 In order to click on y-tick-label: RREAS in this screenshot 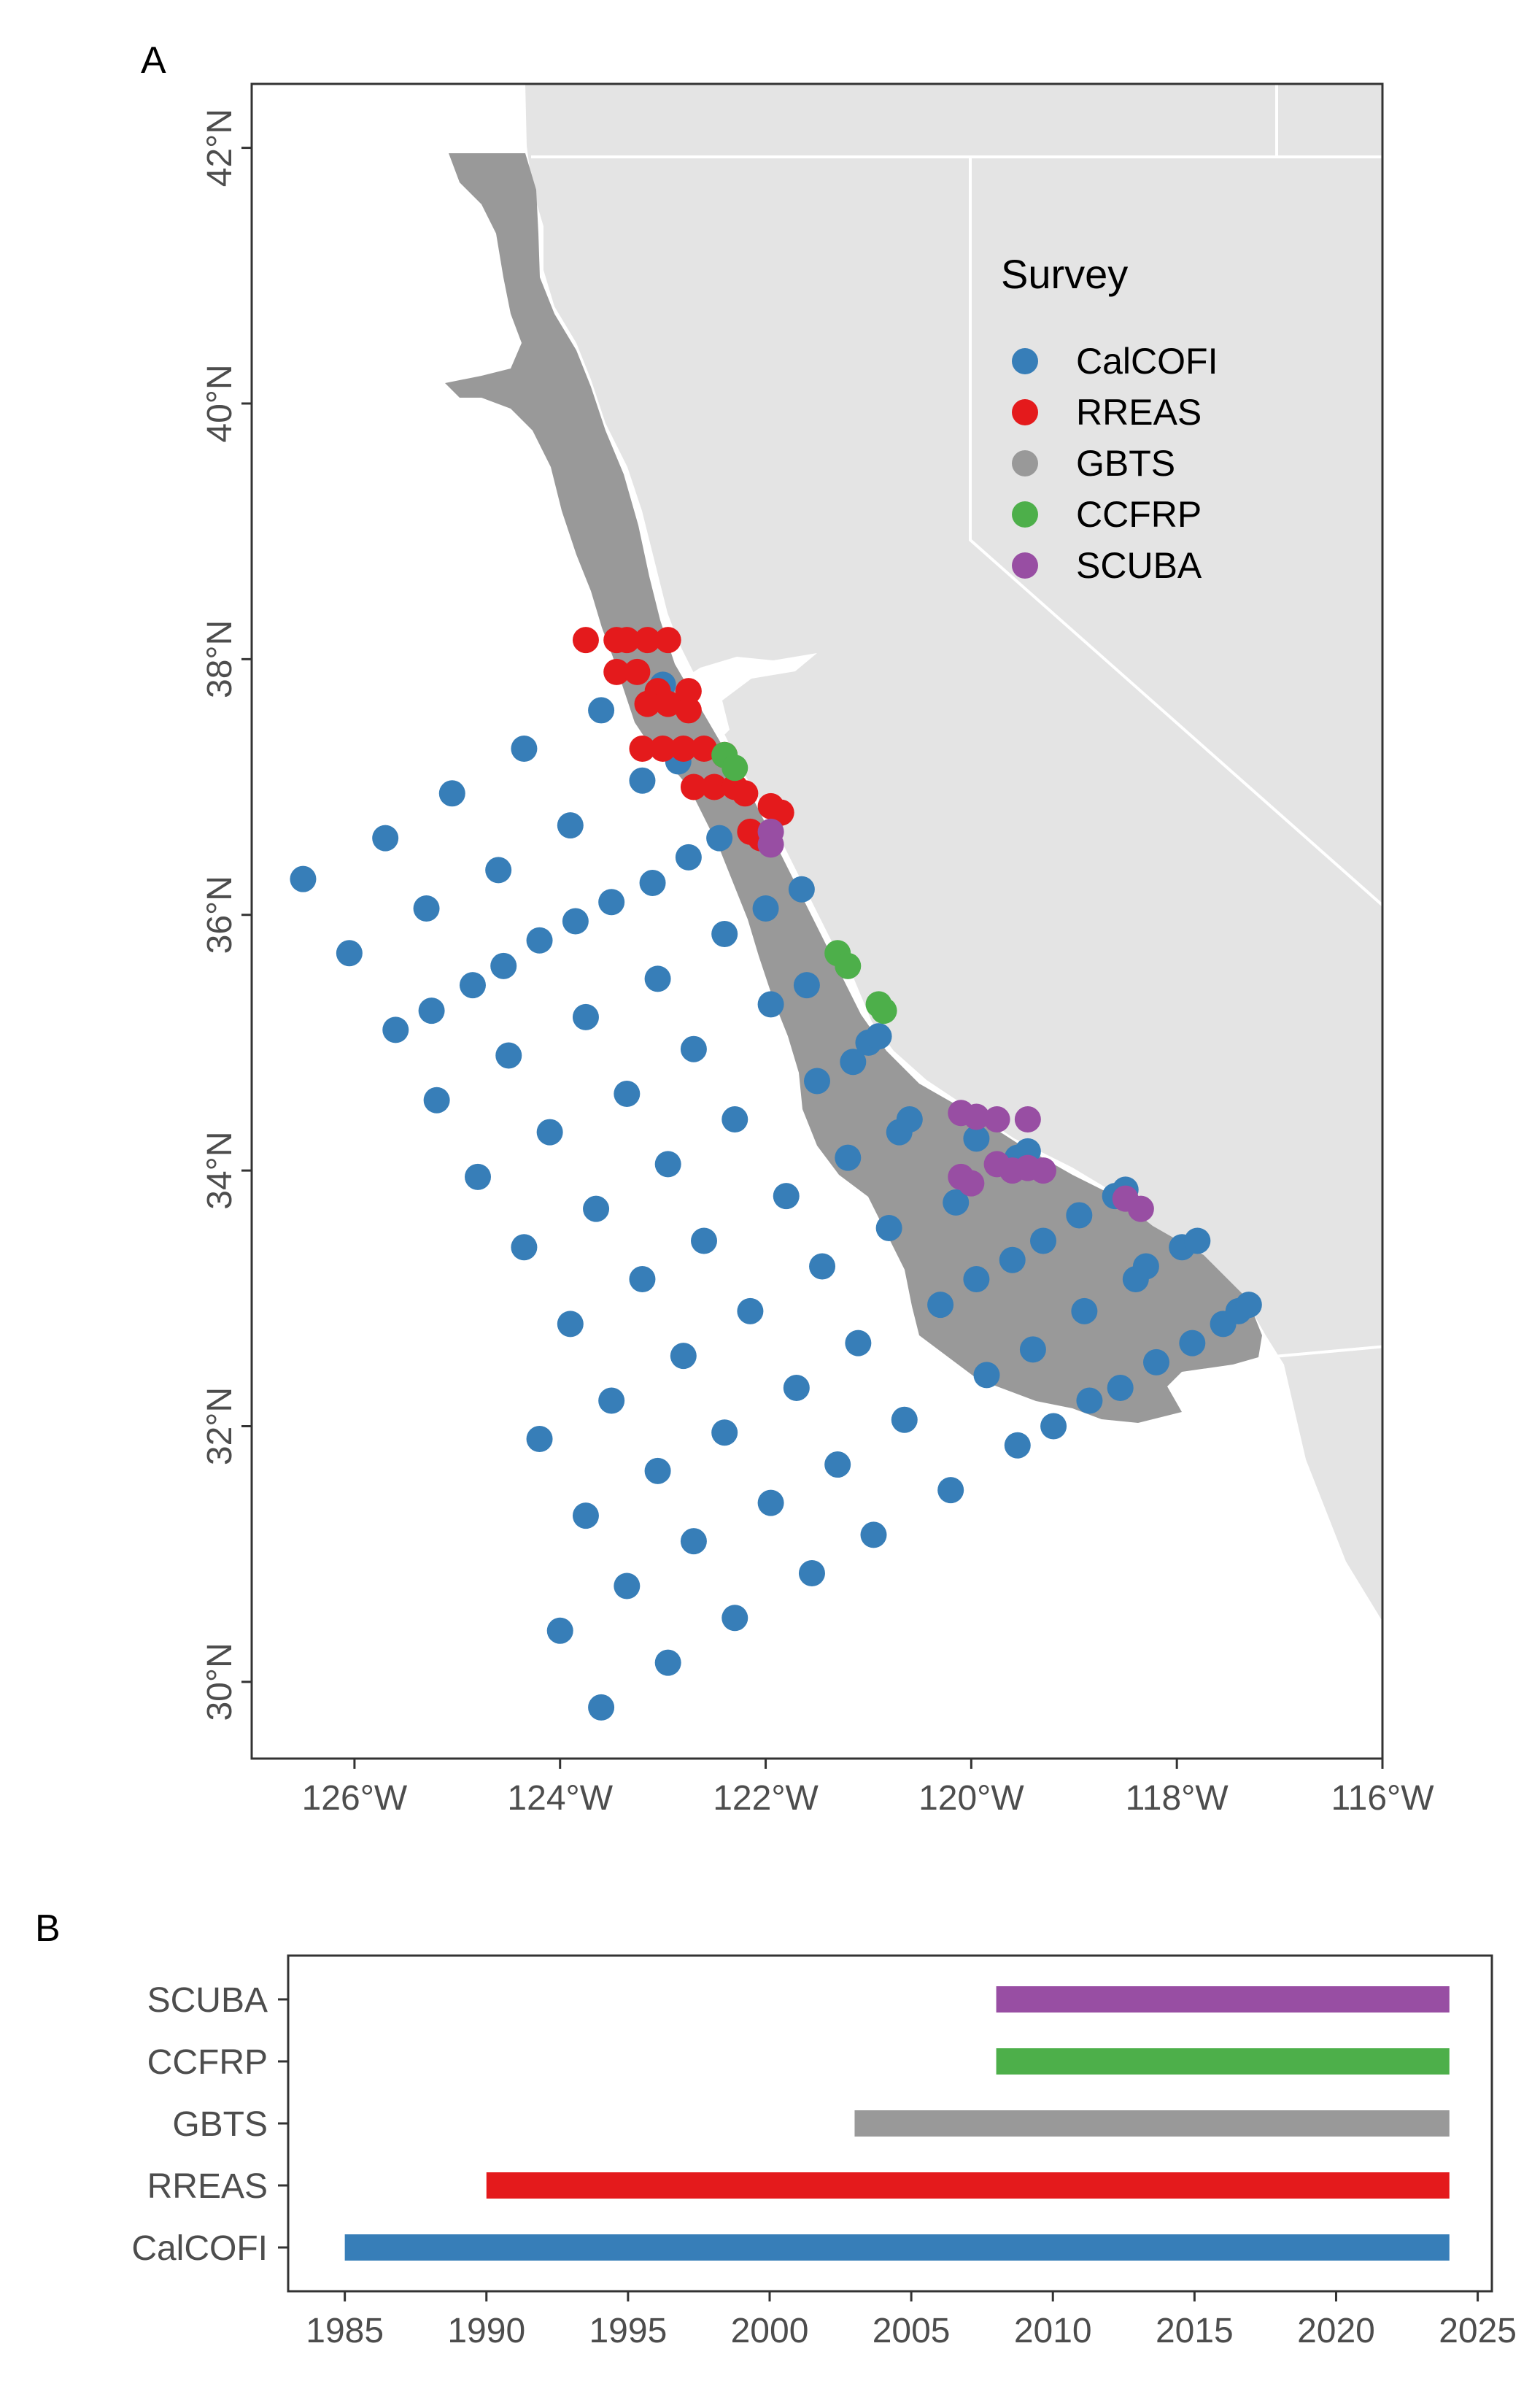, I will do `click(208, 2186)`.